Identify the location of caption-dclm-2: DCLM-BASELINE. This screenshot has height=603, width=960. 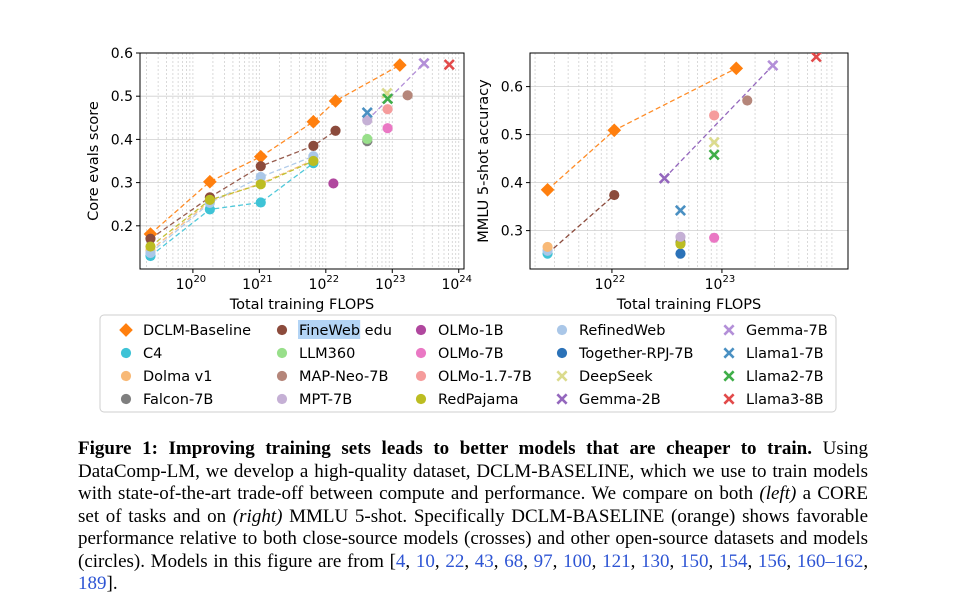
(588, 516).